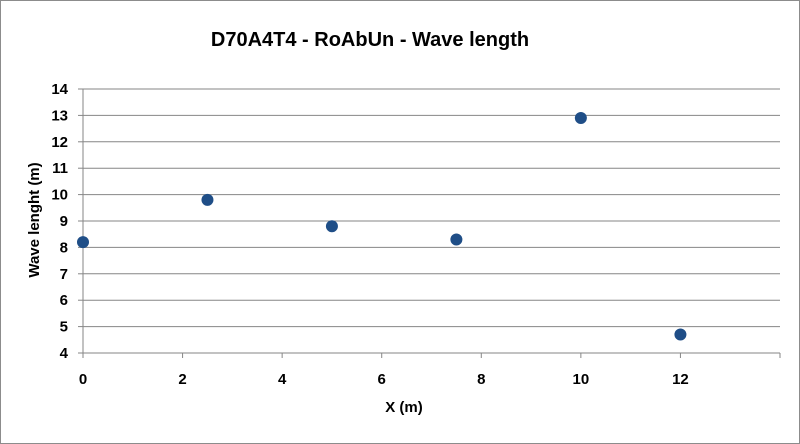 This screenshot has height=444, width=800. I want to click on y-tick-label: 7, so click(64, 274).